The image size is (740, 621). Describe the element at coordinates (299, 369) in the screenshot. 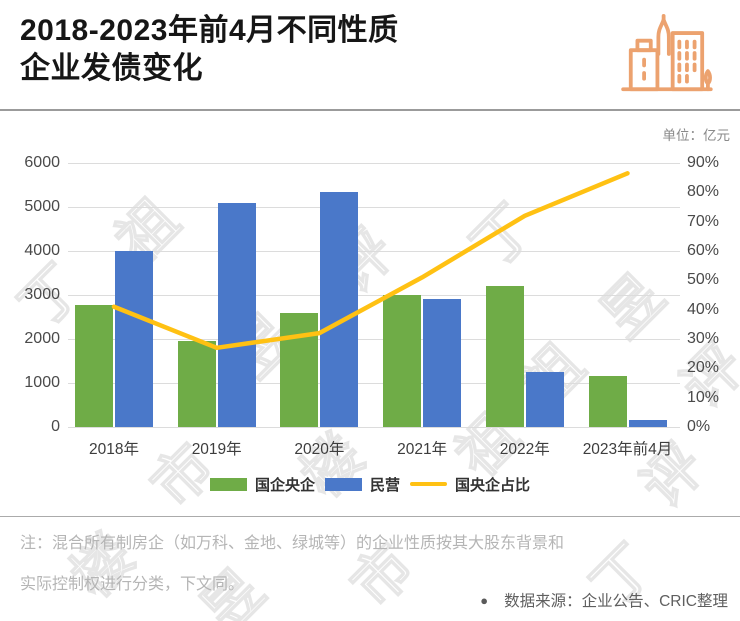

I see `bar-国企央企-2020年` at that location.